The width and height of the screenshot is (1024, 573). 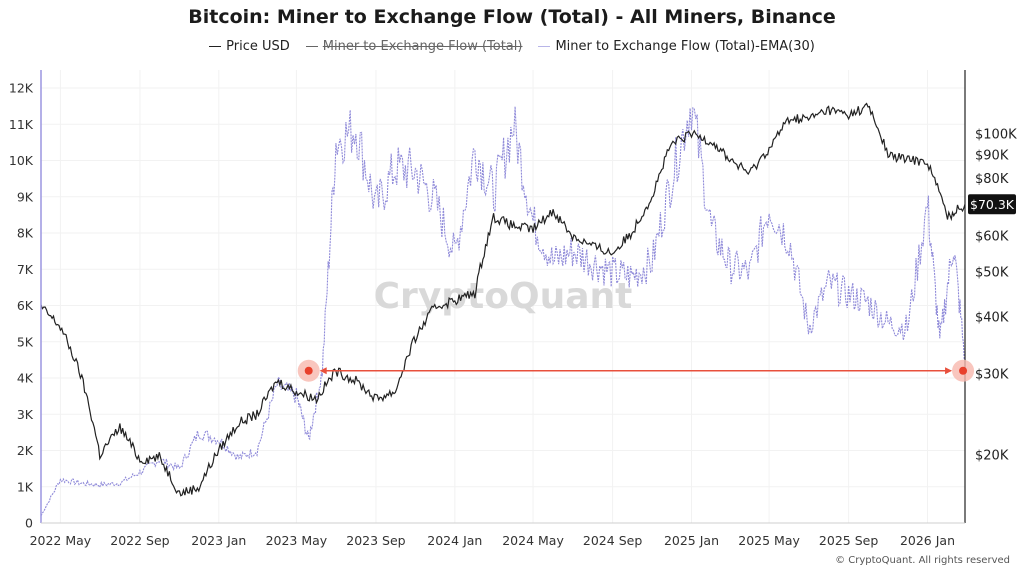 I want to click on x-tick-label: 2023 Sep, so click(x=375, y=540).